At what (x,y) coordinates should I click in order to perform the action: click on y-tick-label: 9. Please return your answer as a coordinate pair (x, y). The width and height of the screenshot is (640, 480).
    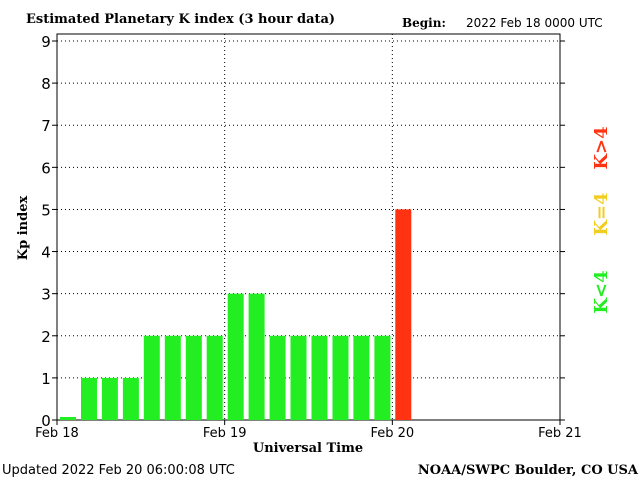
    Looking at the image, I should click on (46, 42).